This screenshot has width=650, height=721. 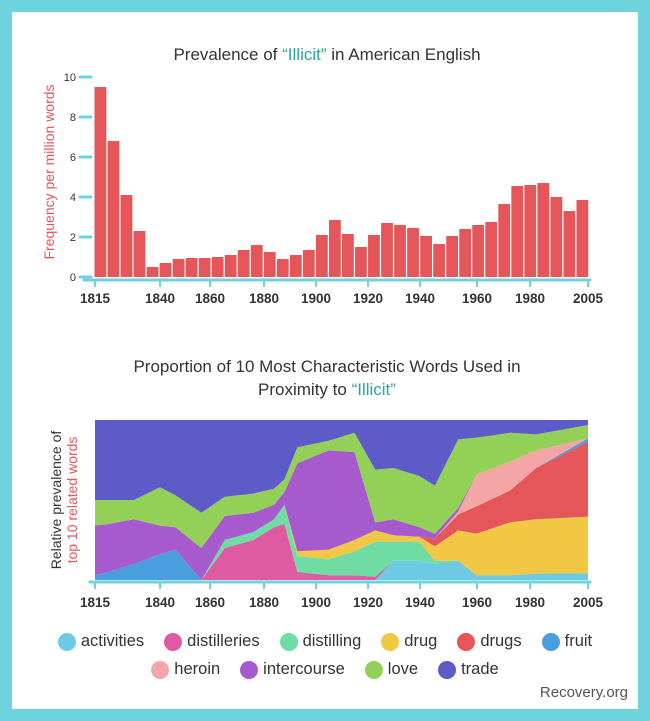 I want to click on x-tick-label: 1920, so click(x=368, y=298).